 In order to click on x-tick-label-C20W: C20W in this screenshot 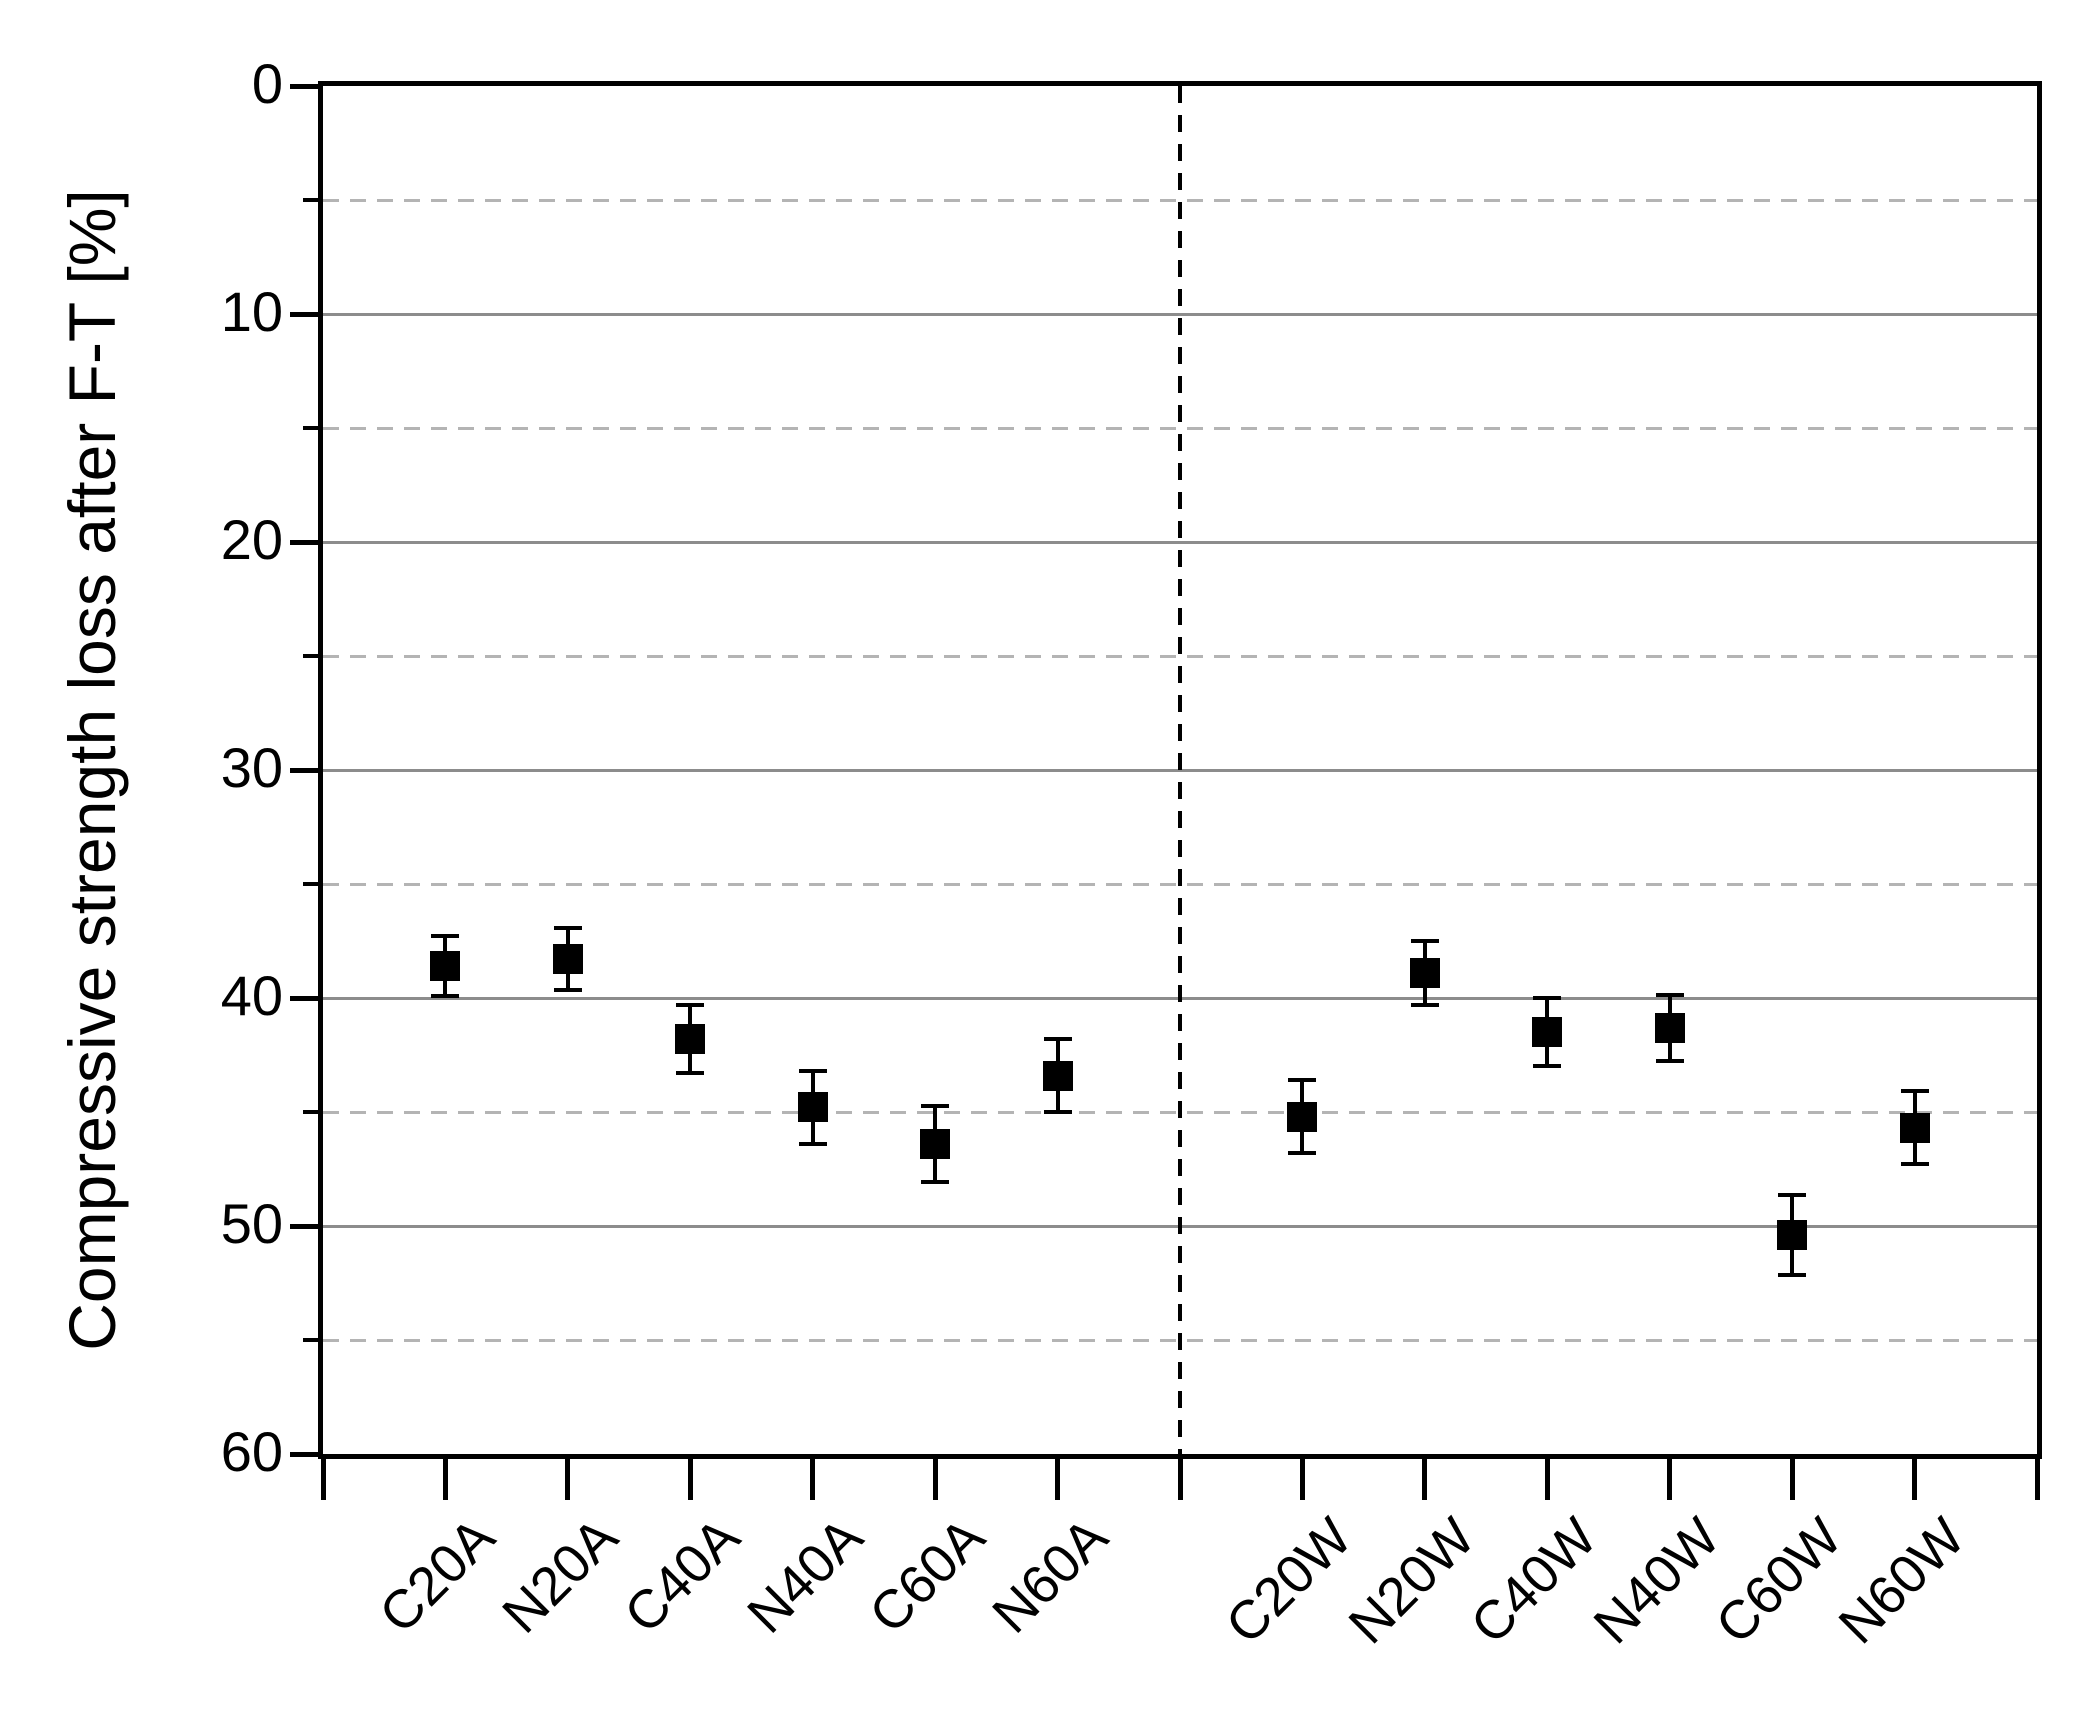, I will do `click(1289, 1581)`.